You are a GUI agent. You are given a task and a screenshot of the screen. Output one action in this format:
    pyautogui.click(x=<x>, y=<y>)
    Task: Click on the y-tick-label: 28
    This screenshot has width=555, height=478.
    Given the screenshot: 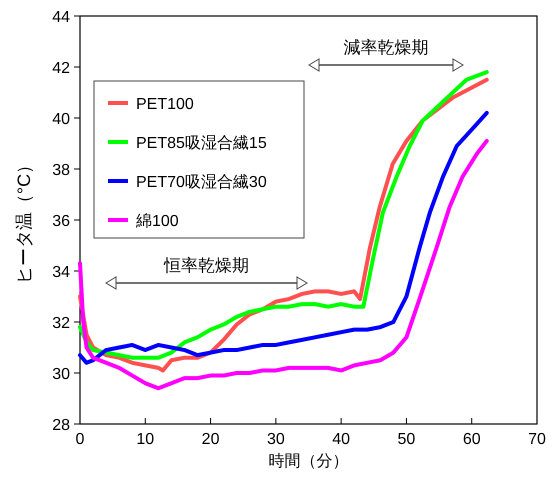 What is the action you would take?
    pyautogui.click(x=61, y=425)
    